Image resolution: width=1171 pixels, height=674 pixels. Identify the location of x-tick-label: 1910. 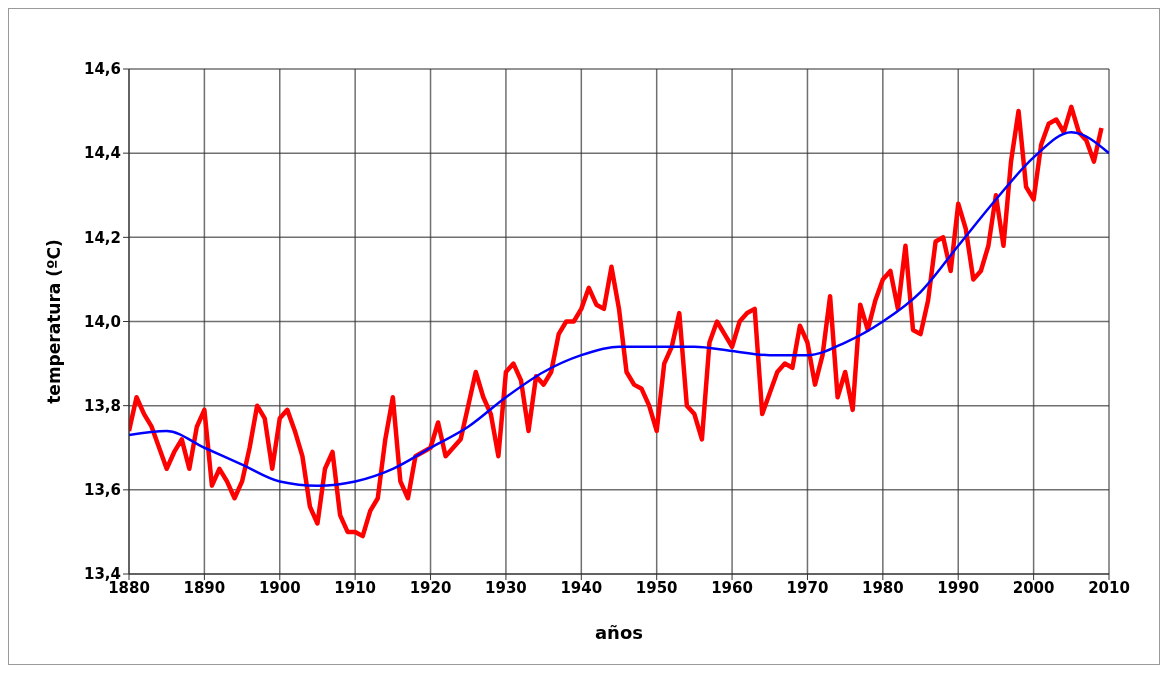
(355, 587).